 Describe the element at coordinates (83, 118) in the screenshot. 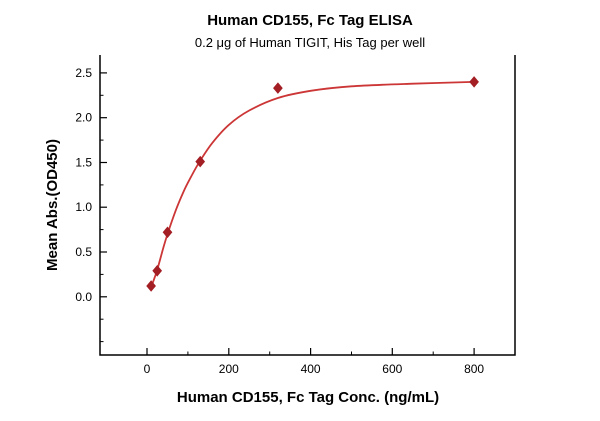

I see `y-tick-label: 2.0` at that location.